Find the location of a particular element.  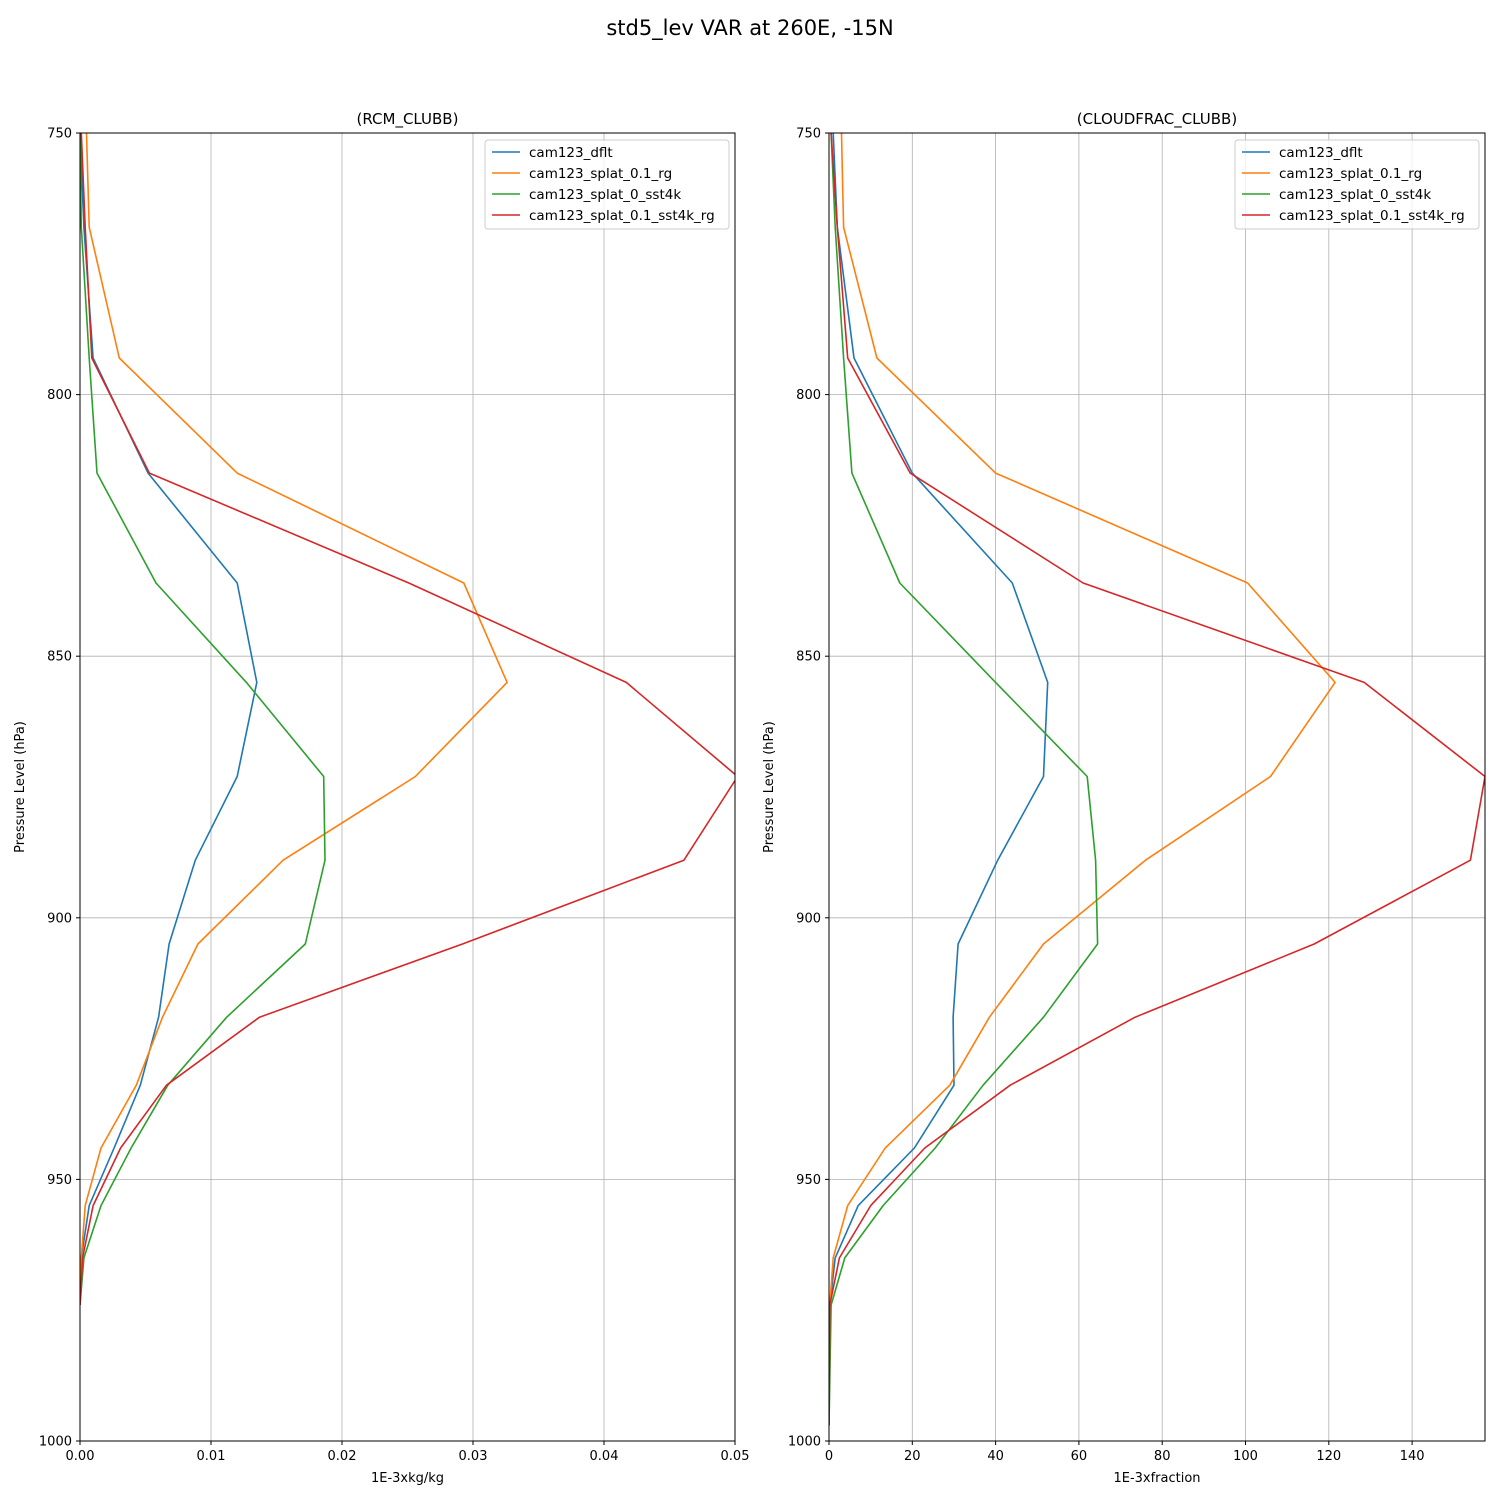

x-tick-label: 0 is located at coordinates (829, 1456).